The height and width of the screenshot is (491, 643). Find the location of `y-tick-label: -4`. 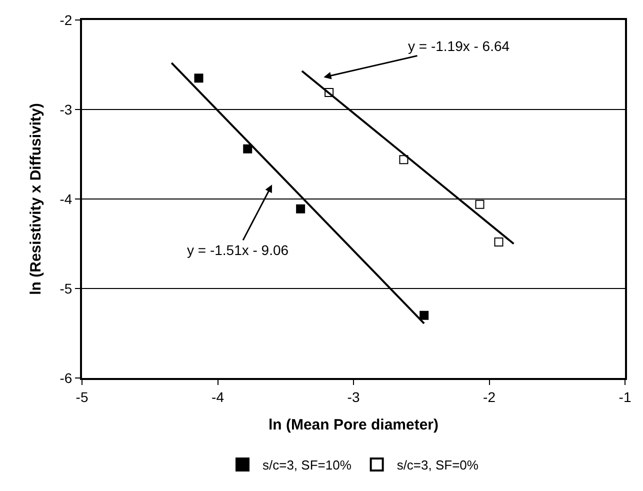

y-tick-label: -4 is located at coordinates (66, 198).